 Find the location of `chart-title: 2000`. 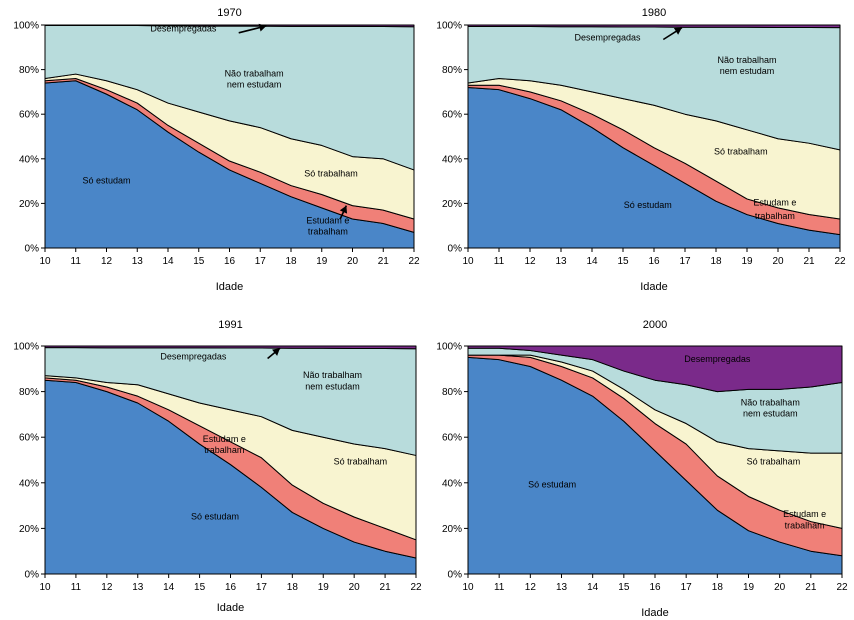

chart-title: 2000 is located at coordinates (655, 325).